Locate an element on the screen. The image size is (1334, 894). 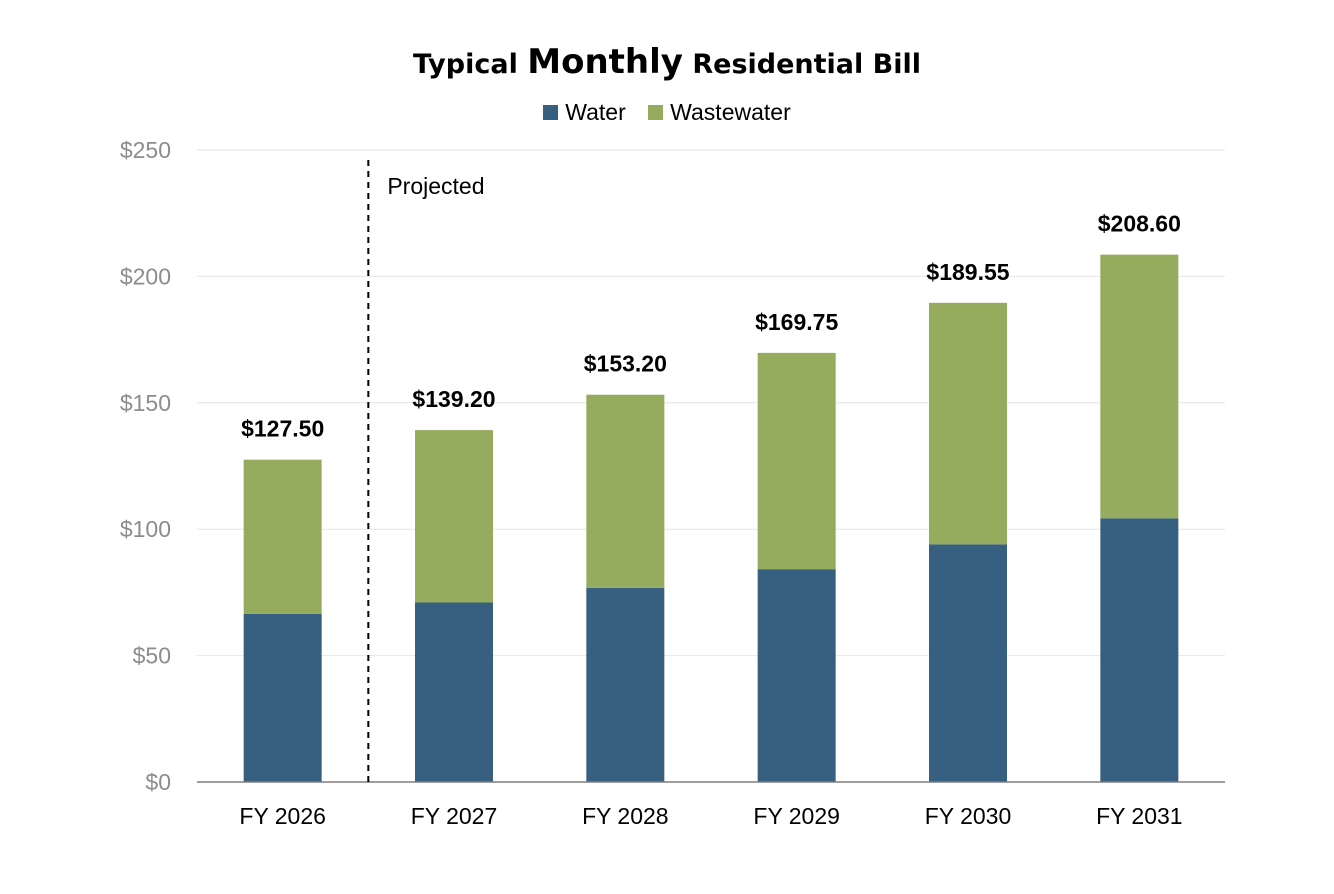
x-tick-label: FY 2028 is located at coordinates (625, 816).